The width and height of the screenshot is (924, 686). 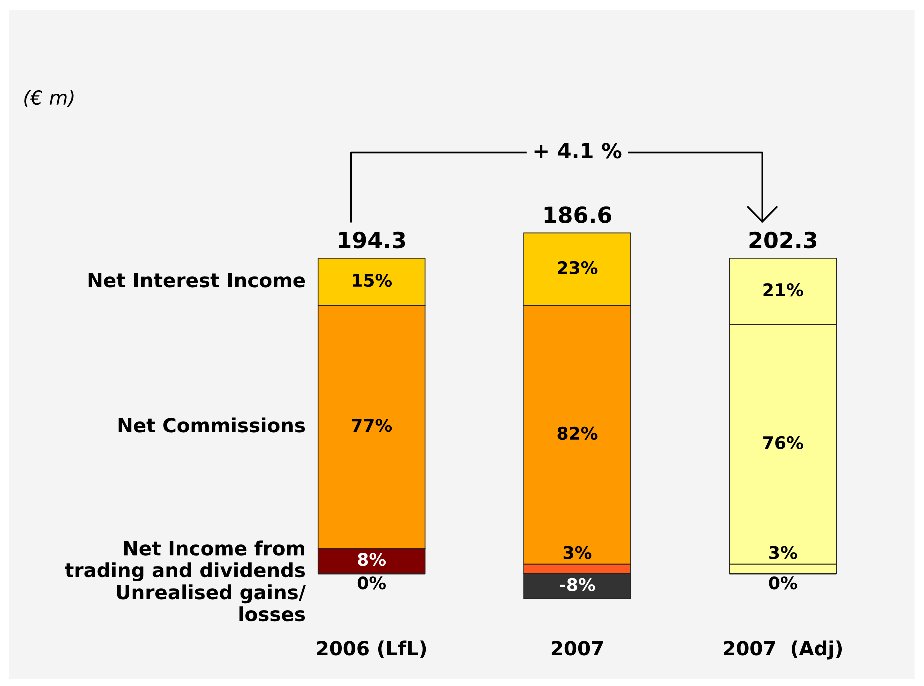 I want to click on series-label: Net Income from trading and dividends, so click(x=185, y=561).